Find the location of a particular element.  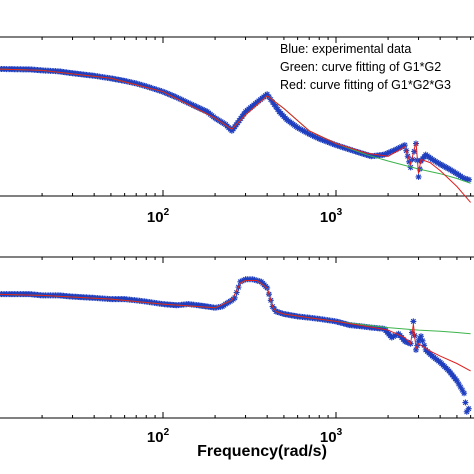

x-axis-label: Frequency(rad/s) is located at coordinates (262, 451).